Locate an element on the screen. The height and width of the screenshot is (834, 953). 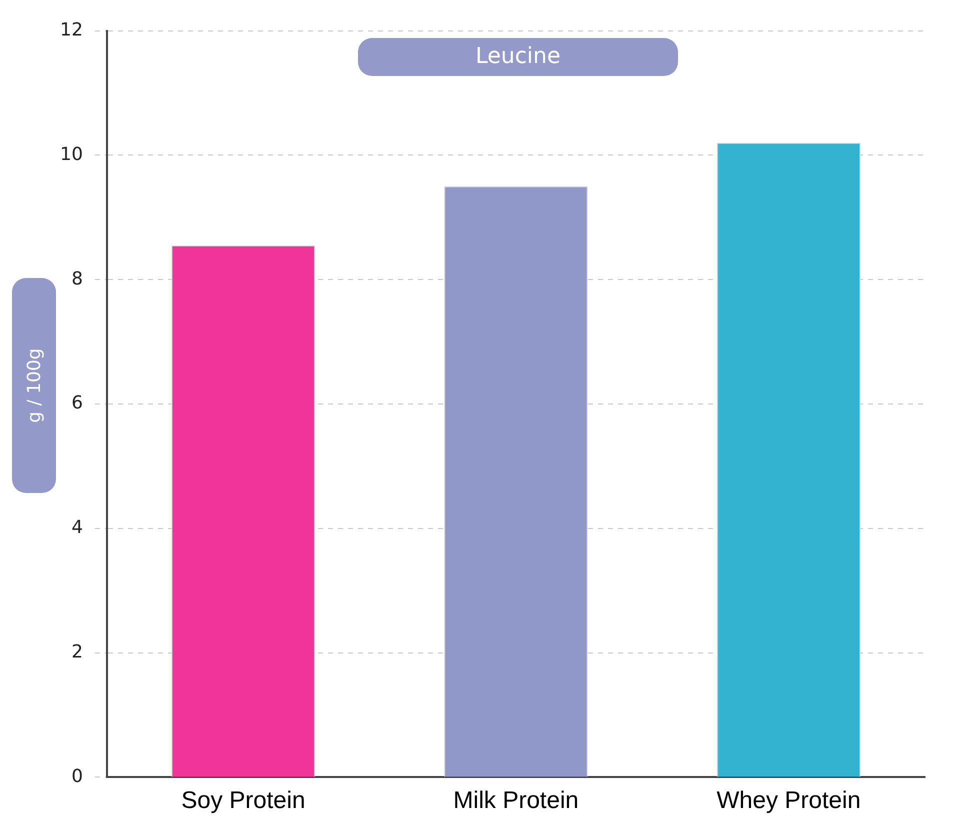
x-tick-label: Soy Protein is located at coordinates (243, 800).